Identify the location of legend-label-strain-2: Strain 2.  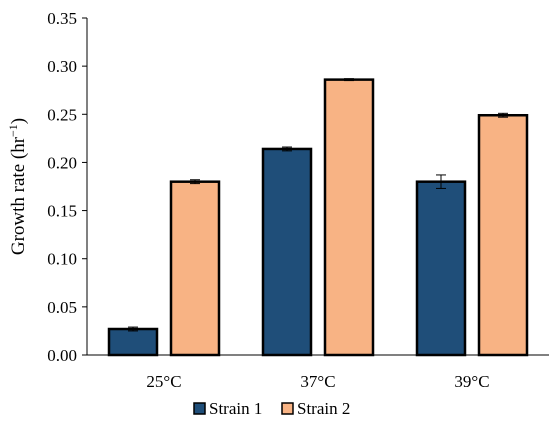
(323, 408).